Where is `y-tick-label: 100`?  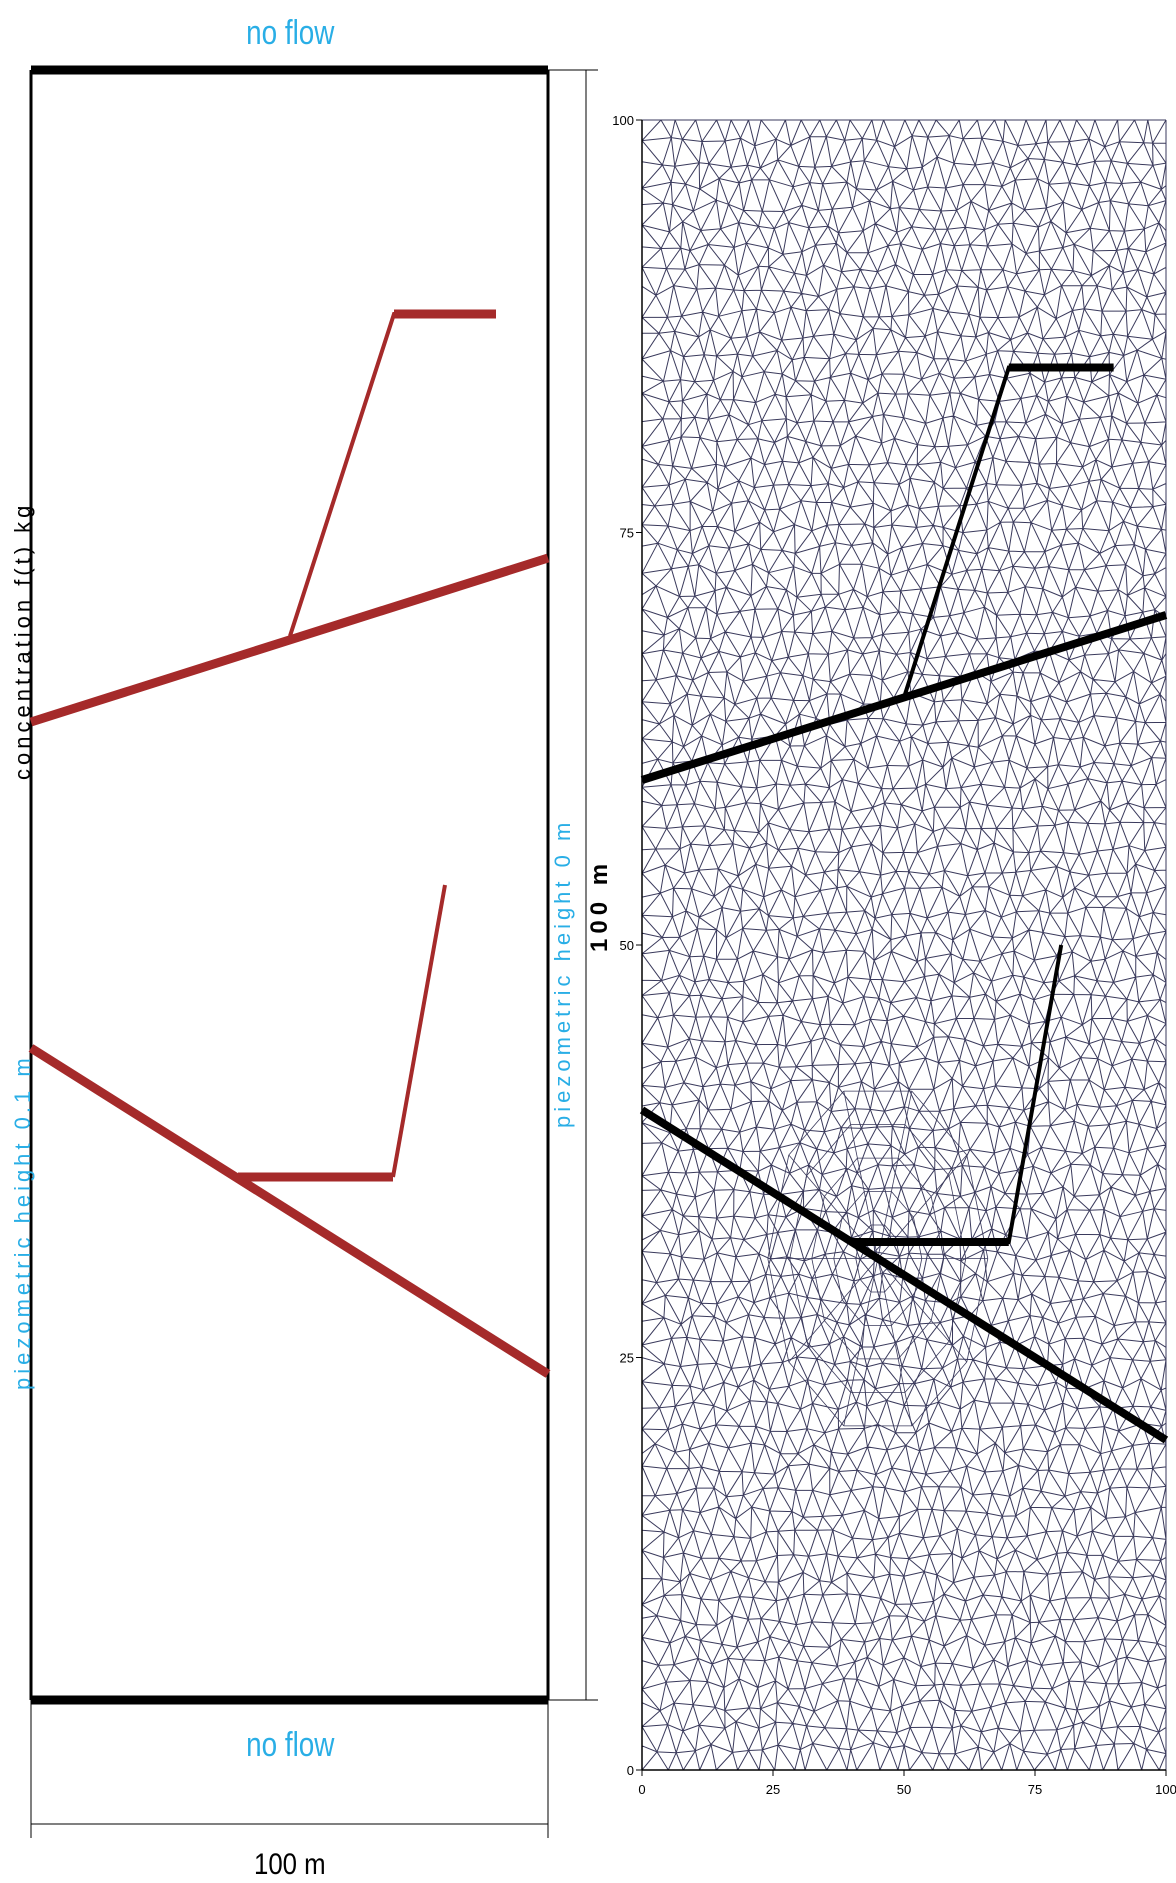 y-tick-label: 100 is located at coordinates (623, 120).